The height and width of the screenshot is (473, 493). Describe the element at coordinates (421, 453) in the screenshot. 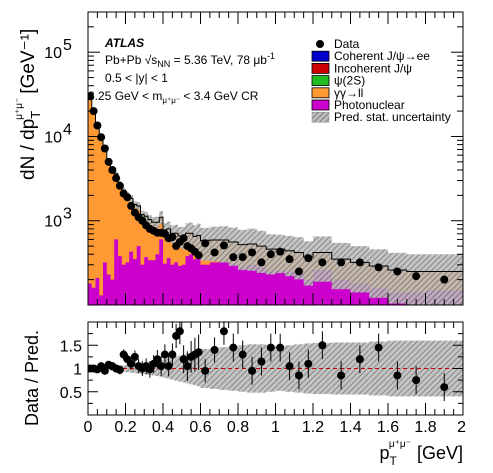

I see `x-axis-label: pTμ⁺μ⁻ [GeV]` at that location.